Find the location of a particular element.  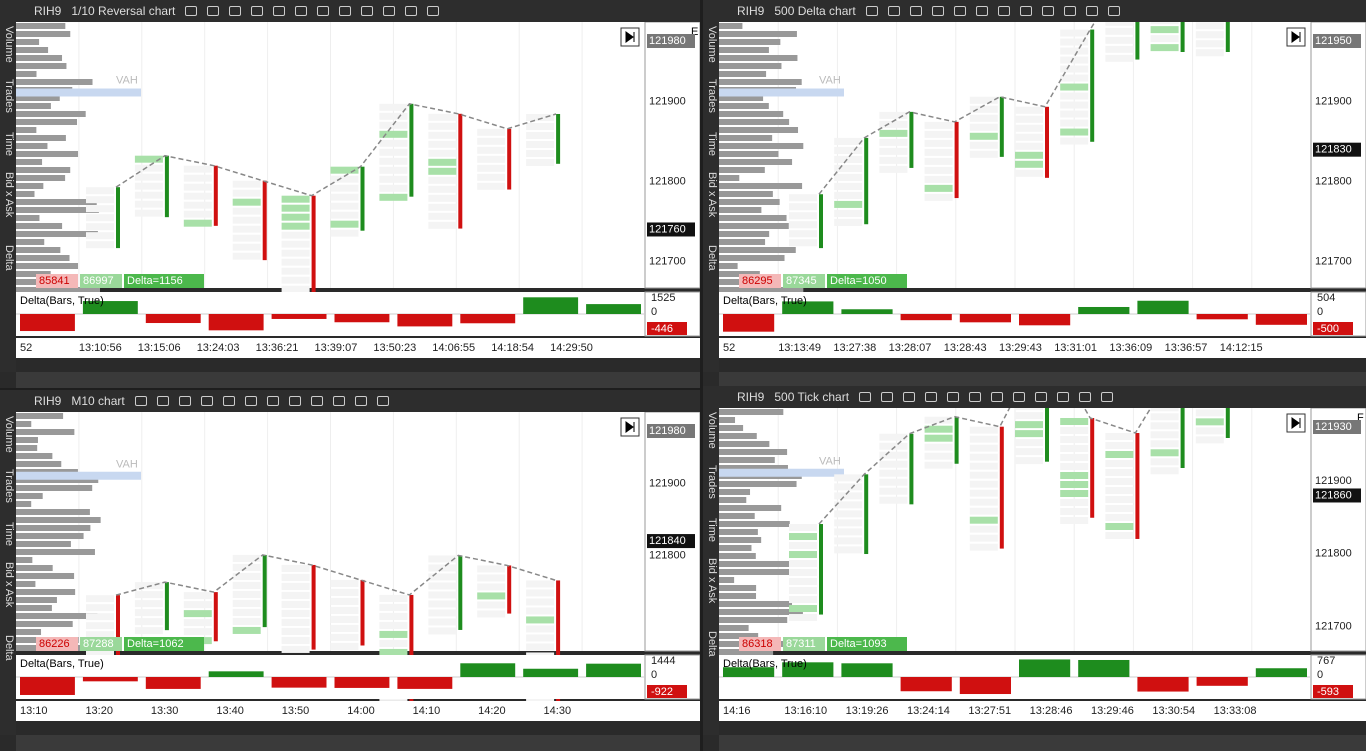

indicator-tick: 0 is located at coordinates (1320, 675).